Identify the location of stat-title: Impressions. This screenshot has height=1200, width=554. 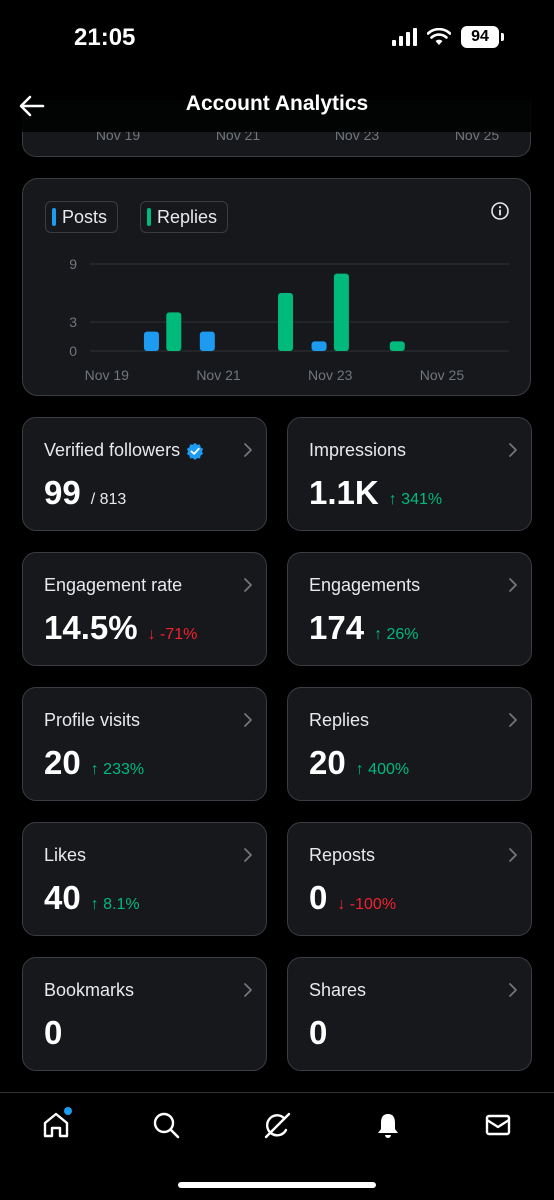
(357, 450).